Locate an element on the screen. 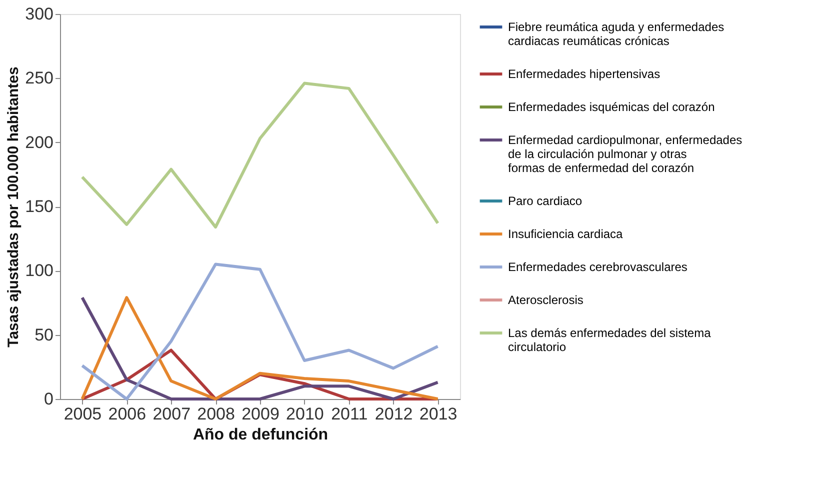 Image resolution: width=838 pixels, height=489 pixels. x-tick-label: 2008 is located at coordinates (216, 414).